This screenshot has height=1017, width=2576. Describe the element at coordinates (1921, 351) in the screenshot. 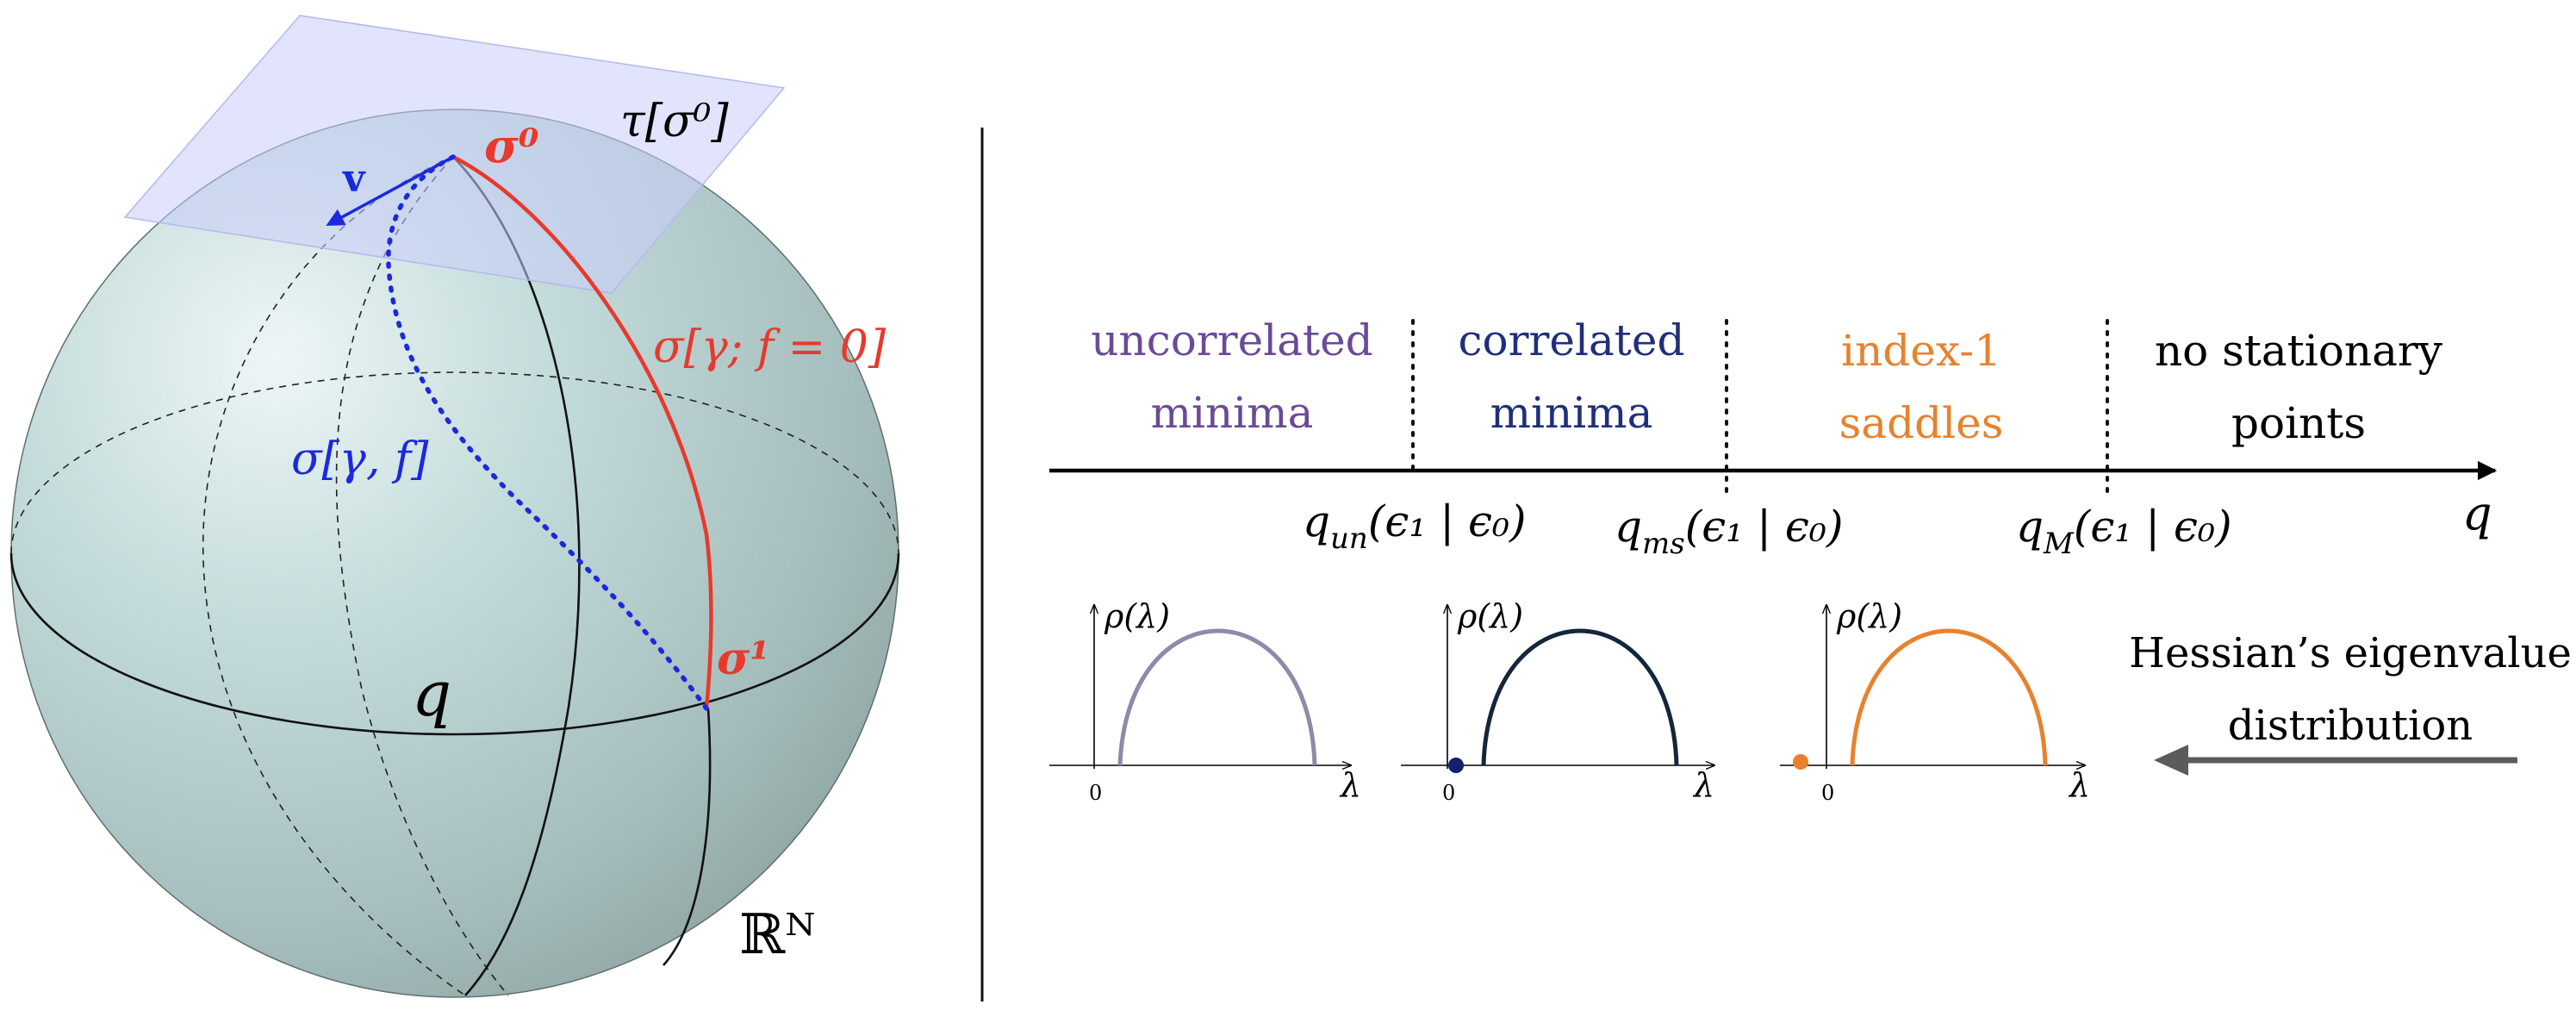

I see `phase-label-line1: index-1` at that location.